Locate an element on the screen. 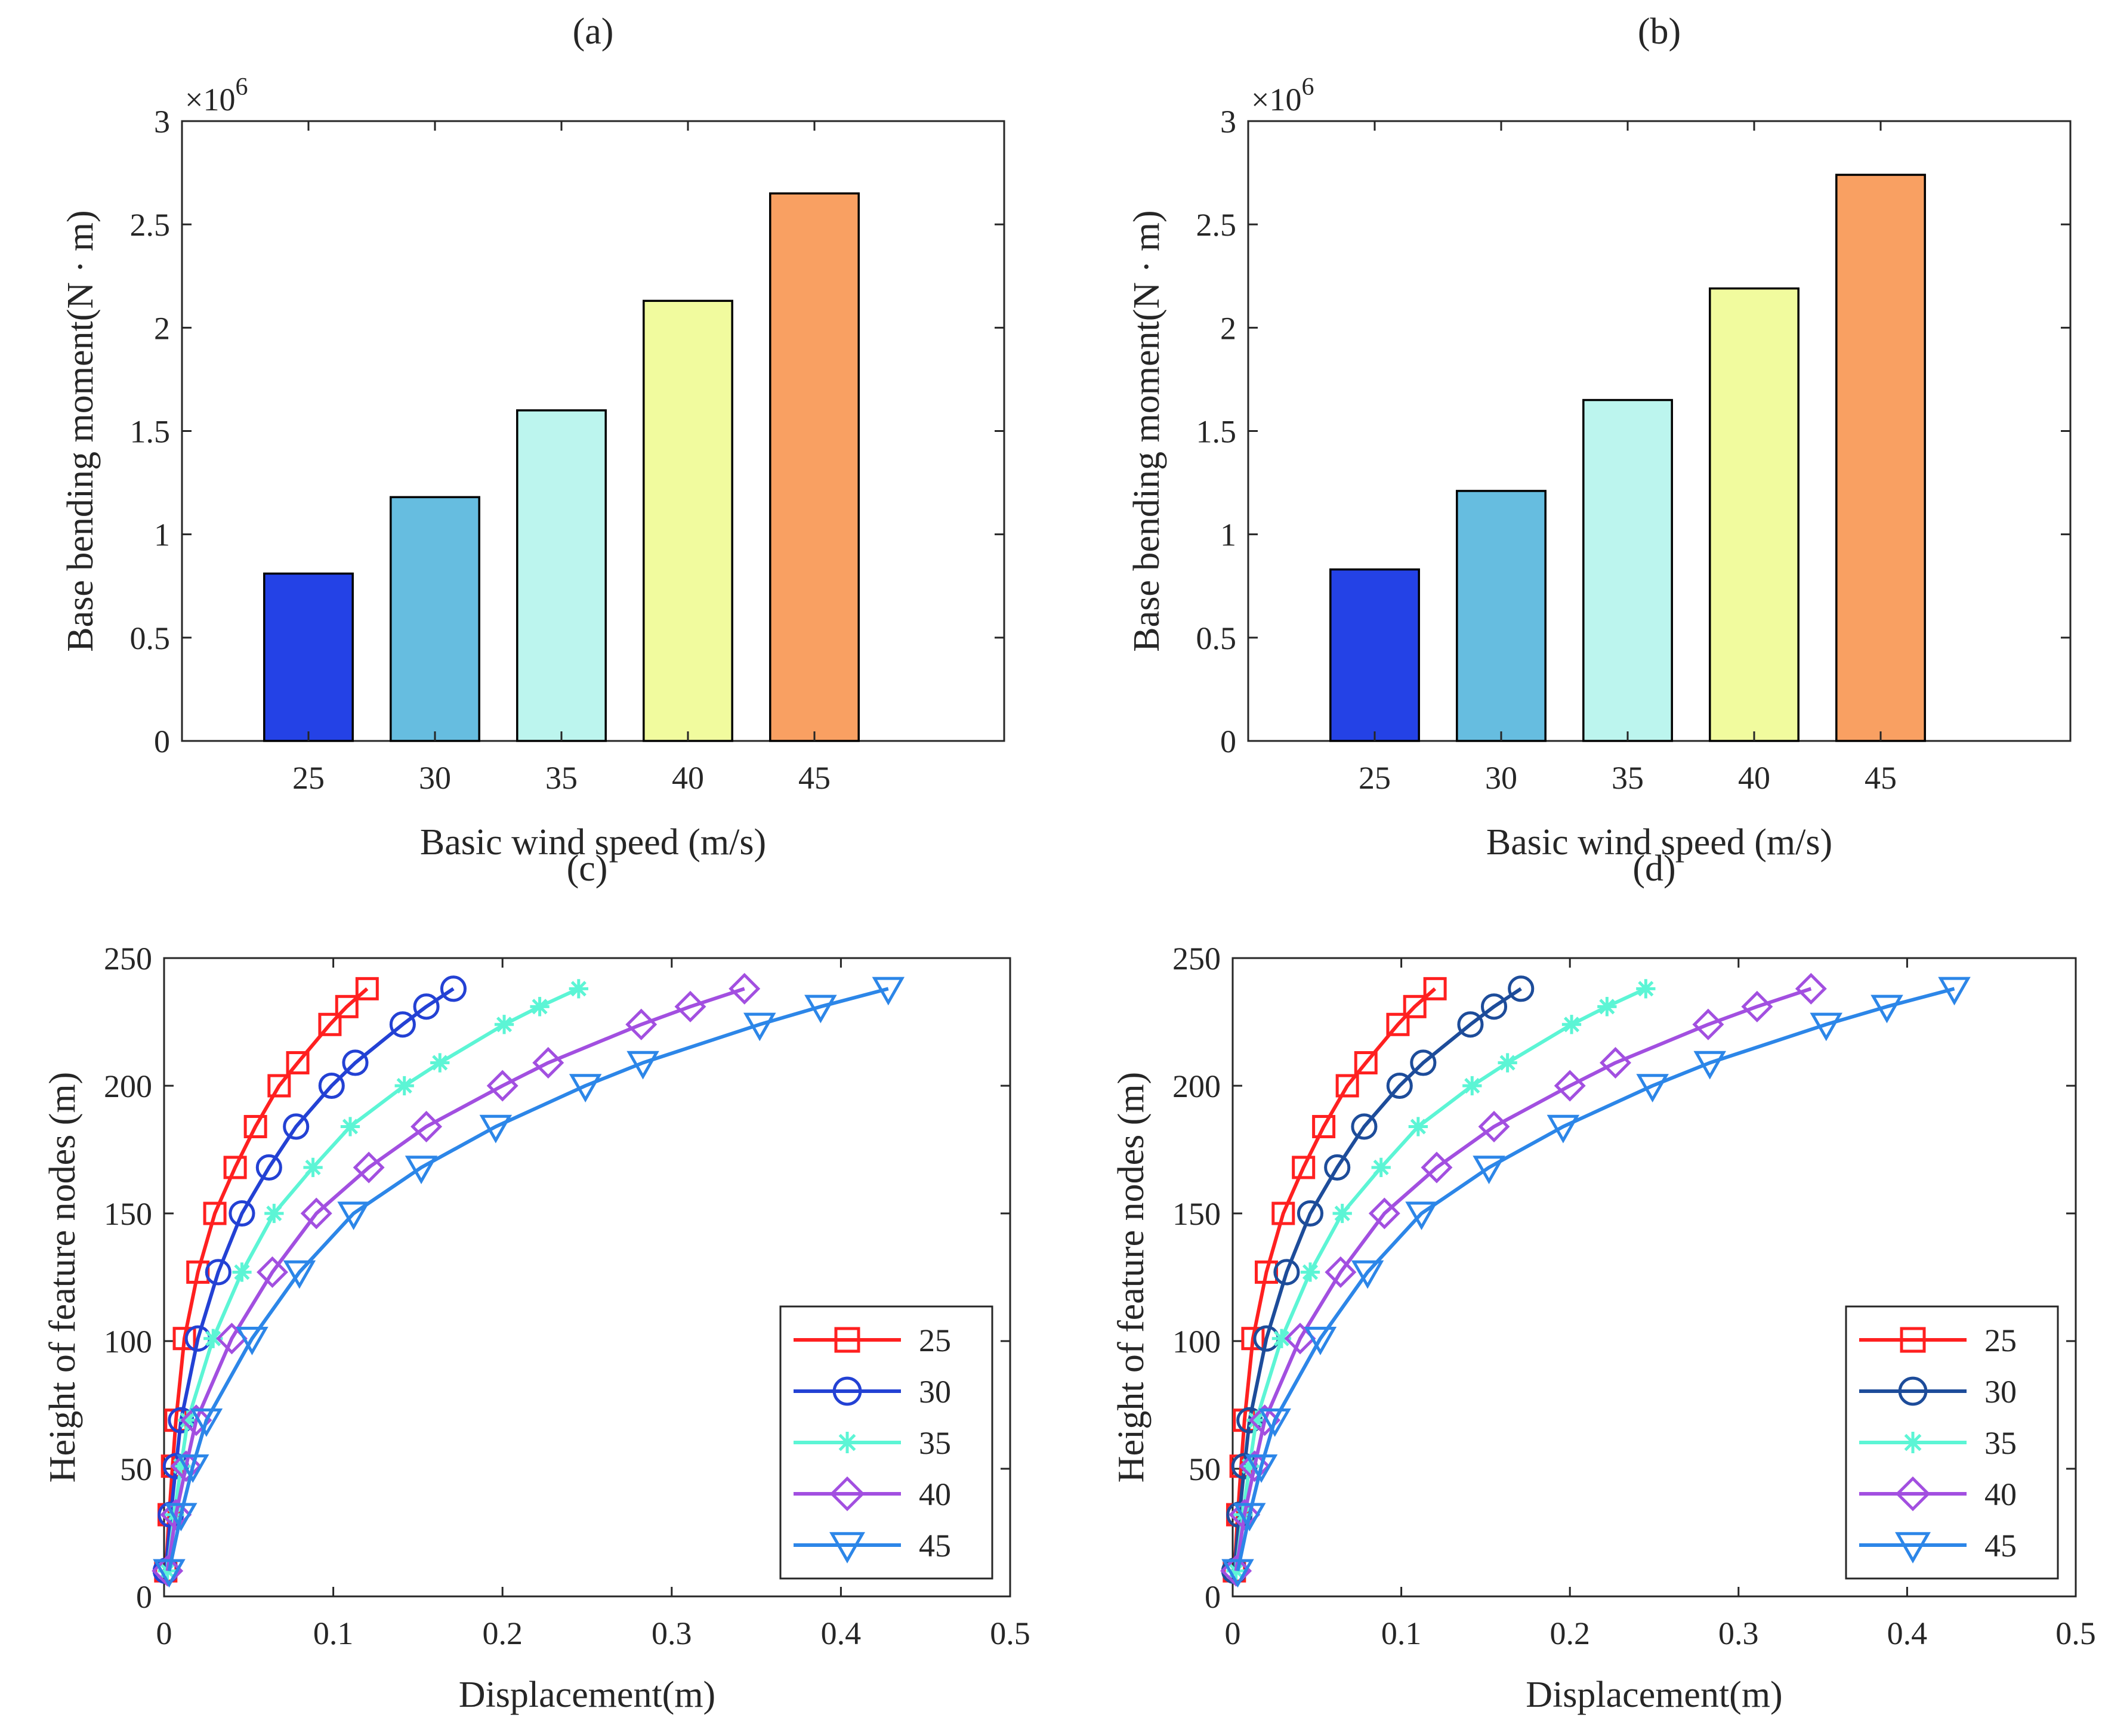 The height and width of the screenshot is (1736, 2102). y-tick-label: 1 is located at coordinates (162, 535).